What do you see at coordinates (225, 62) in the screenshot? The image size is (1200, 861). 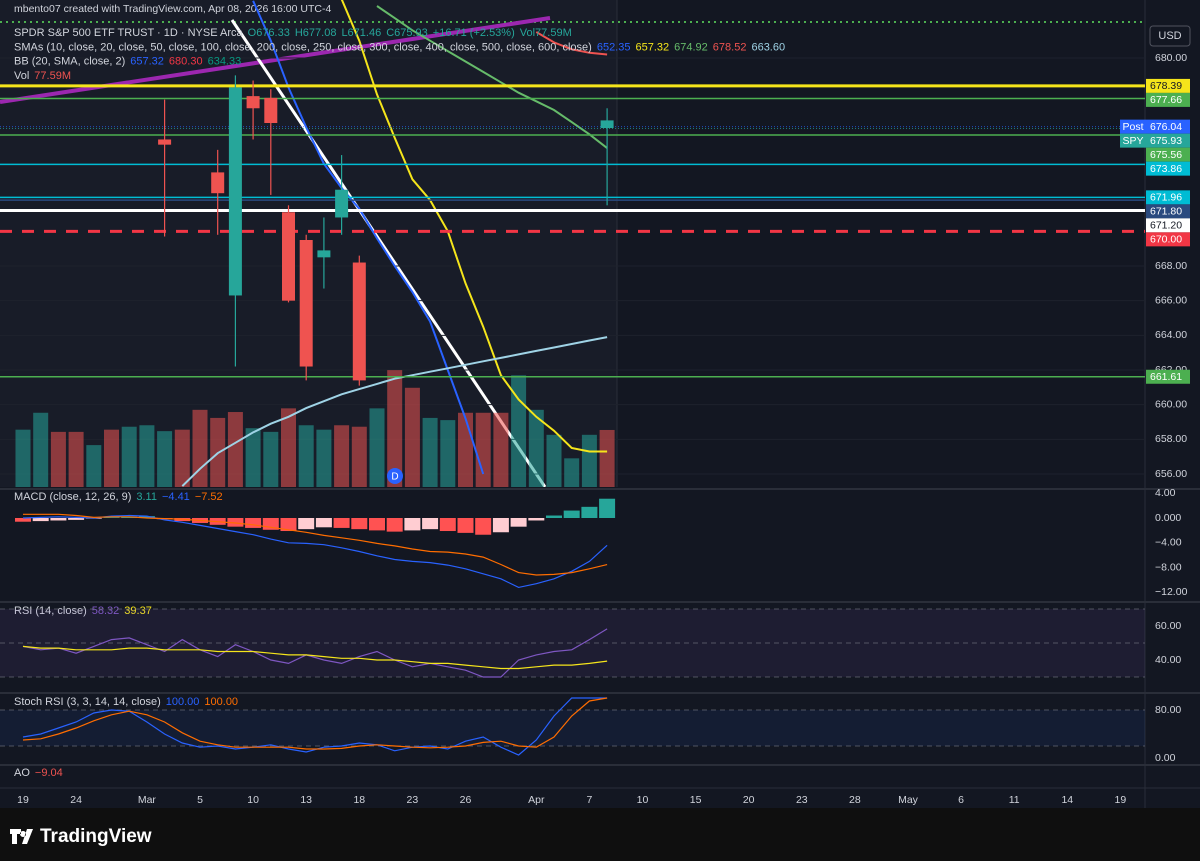 I see `legend-value: 634.33` at bounding box center [225, 62].